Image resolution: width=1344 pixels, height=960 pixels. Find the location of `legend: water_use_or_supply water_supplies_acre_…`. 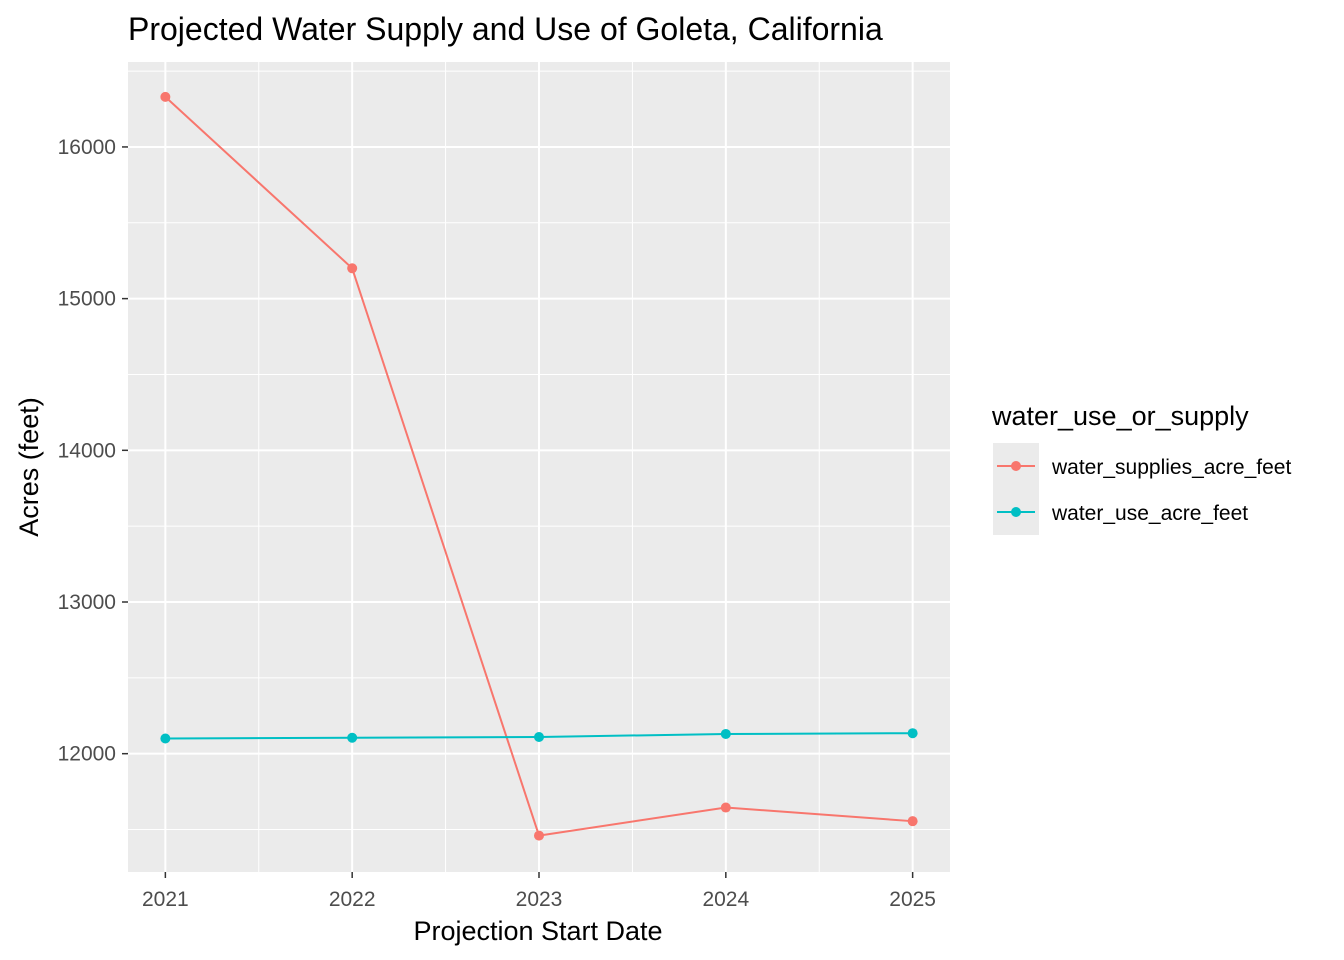

legend: water_use_or_supply water_supplies_acre_… is located at coordinates (1141, 468).